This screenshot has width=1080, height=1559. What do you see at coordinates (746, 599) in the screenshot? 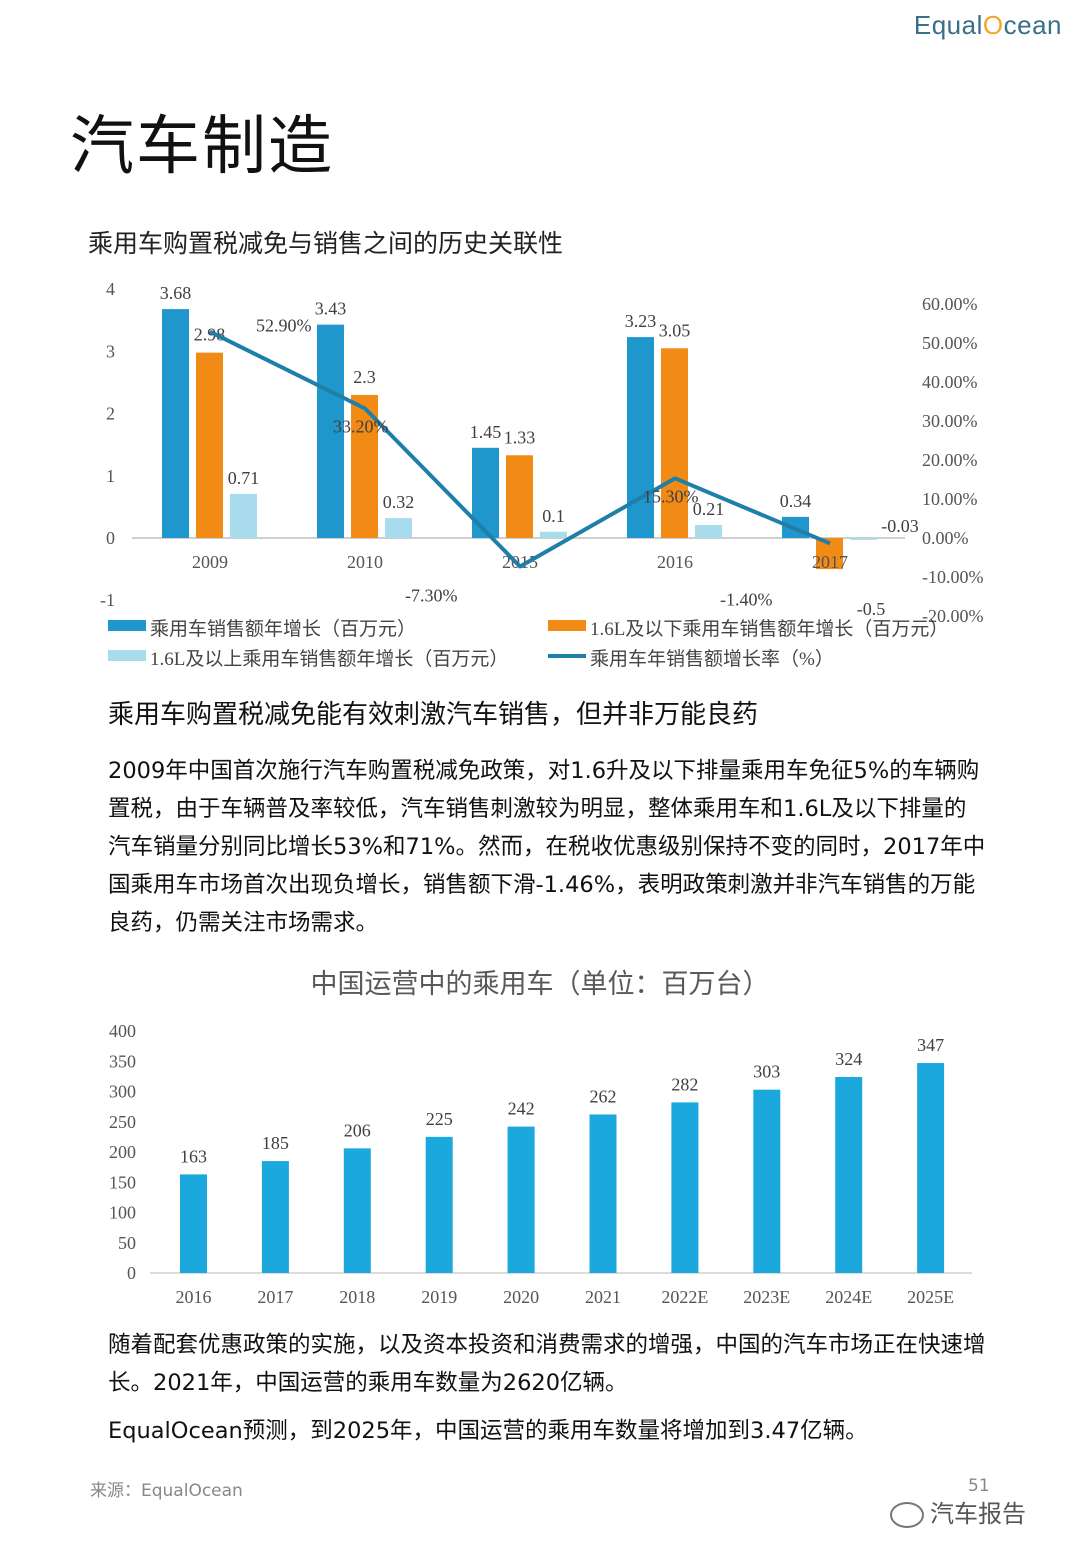
I see `line-data-label: -1.40%` at bounding box center [746, 599].